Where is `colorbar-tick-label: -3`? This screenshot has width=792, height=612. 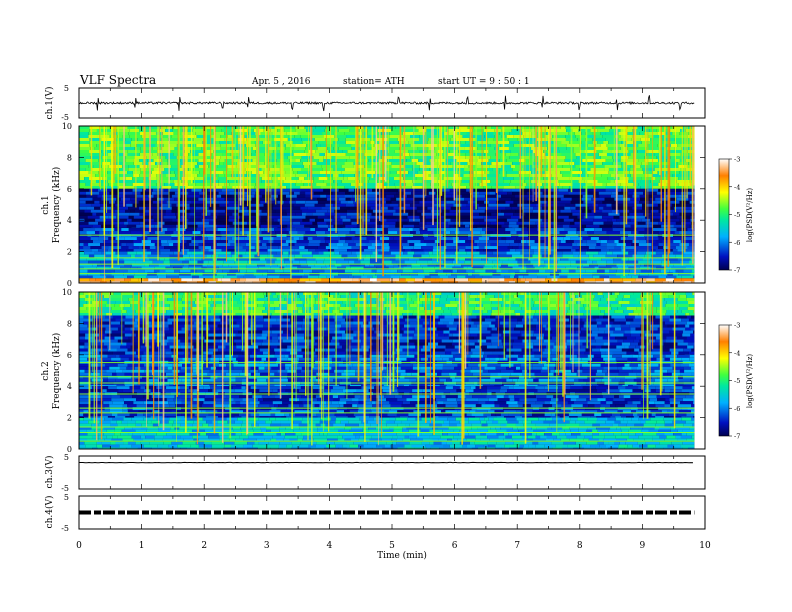 colorbar-tick-label: -3 is located at coordinates (737, 160).